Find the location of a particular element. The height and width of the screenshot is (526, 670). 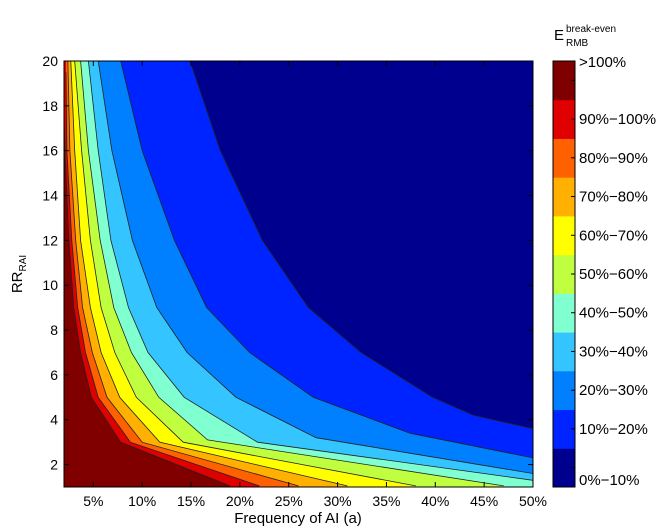

x-tick-label: 40% is located at coordinates (435, 501).